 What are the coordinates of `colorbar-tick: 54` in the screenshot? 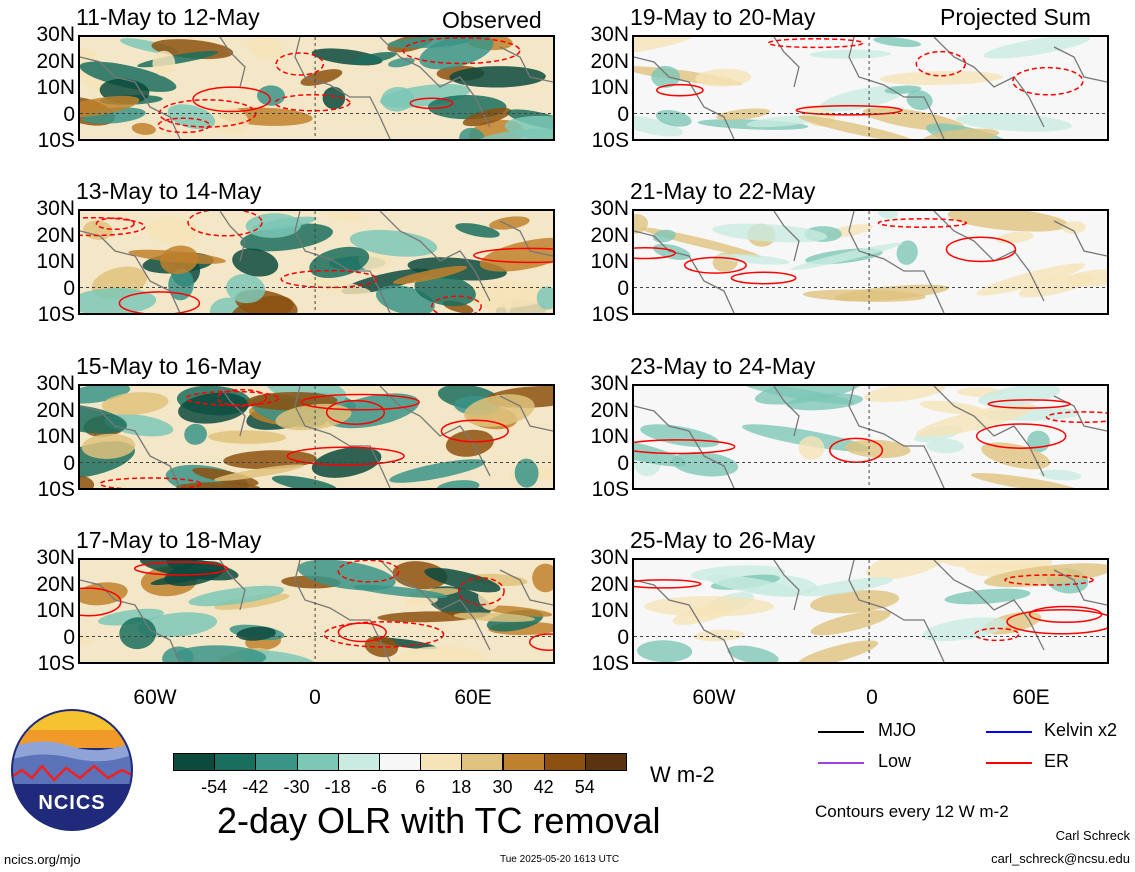 It's located at (584, 787).